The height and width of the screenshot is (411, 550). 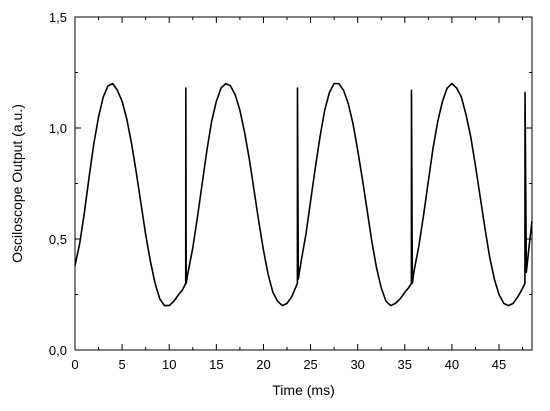 I want to click on x-tick-label: 15, so click(x=216, y=364).